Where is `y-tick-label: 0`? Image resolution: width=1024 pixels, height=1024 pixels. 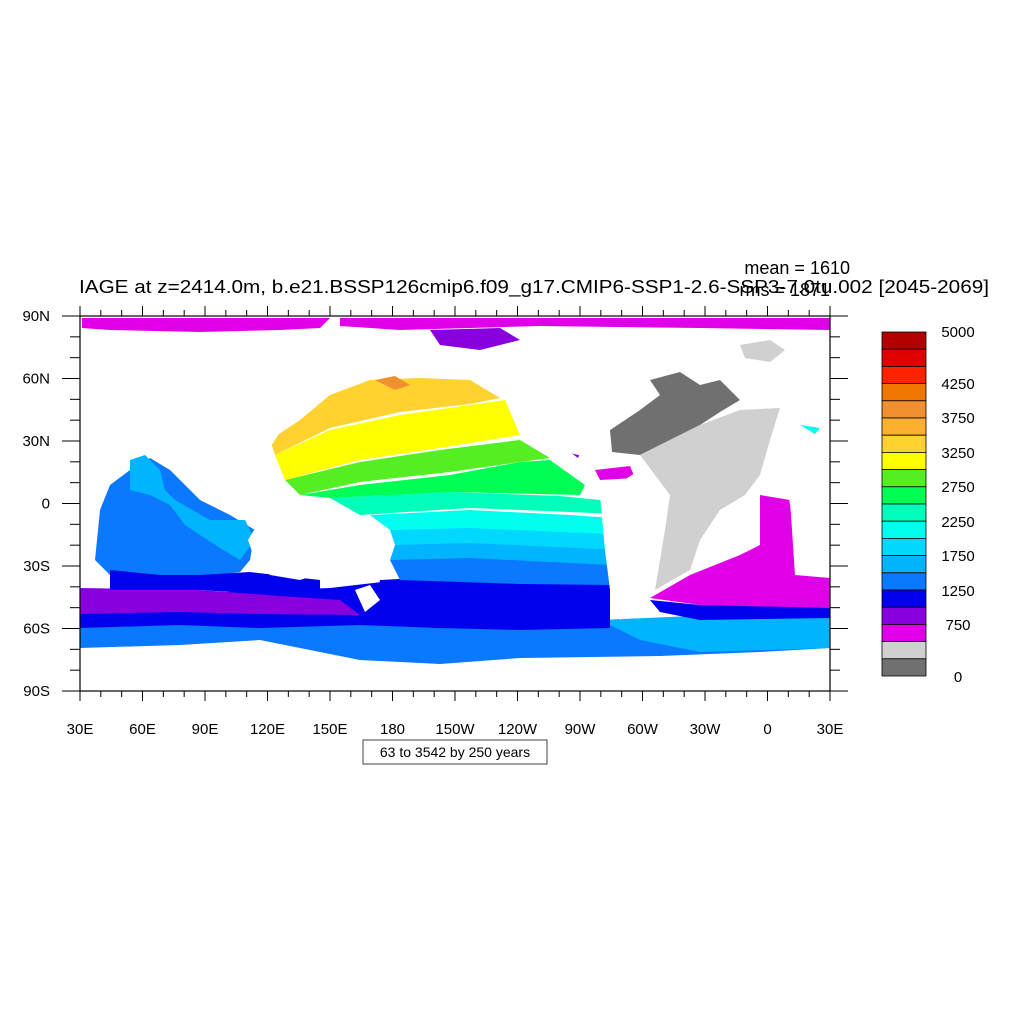
y-tick-label: 0 is located at coordinates (46, 504).